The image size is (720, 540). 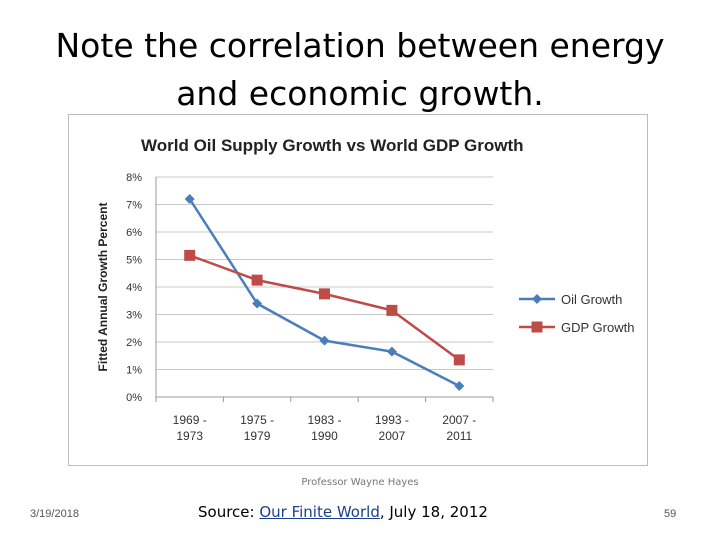 What do you see at coordinates (392, 436) in the screenshot?
I see `x-tick-label: 2007` at bounding box center [392, 436].